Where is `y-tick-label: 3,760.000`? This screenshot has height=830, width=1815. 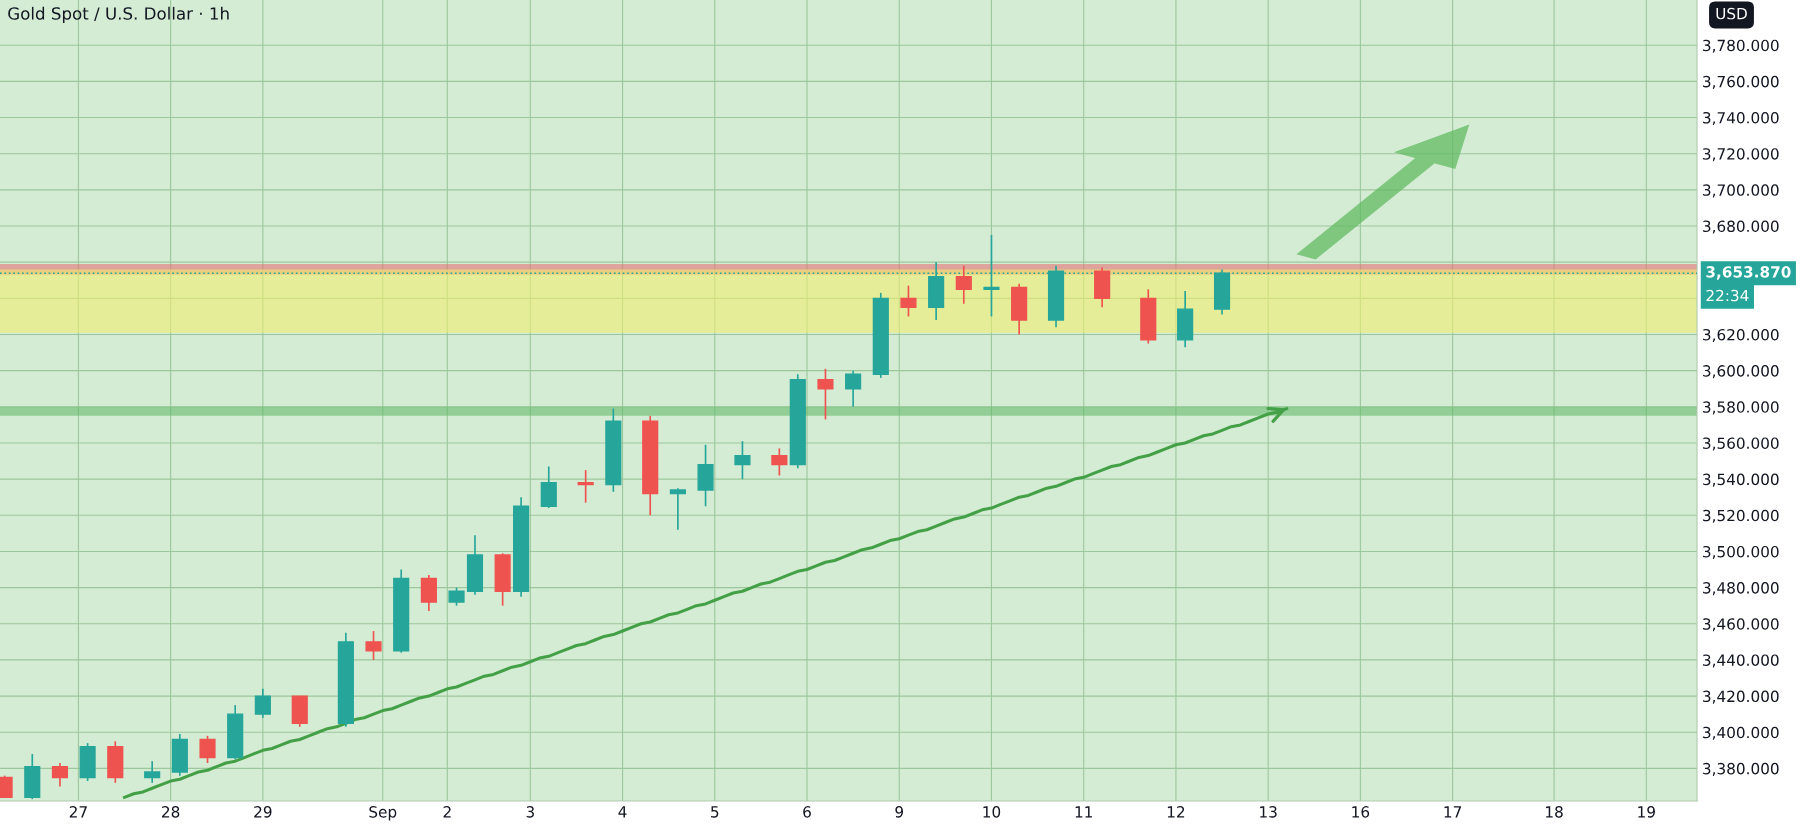
y-tick-label: 3,760.000 is located at coordinates (1741, 82).